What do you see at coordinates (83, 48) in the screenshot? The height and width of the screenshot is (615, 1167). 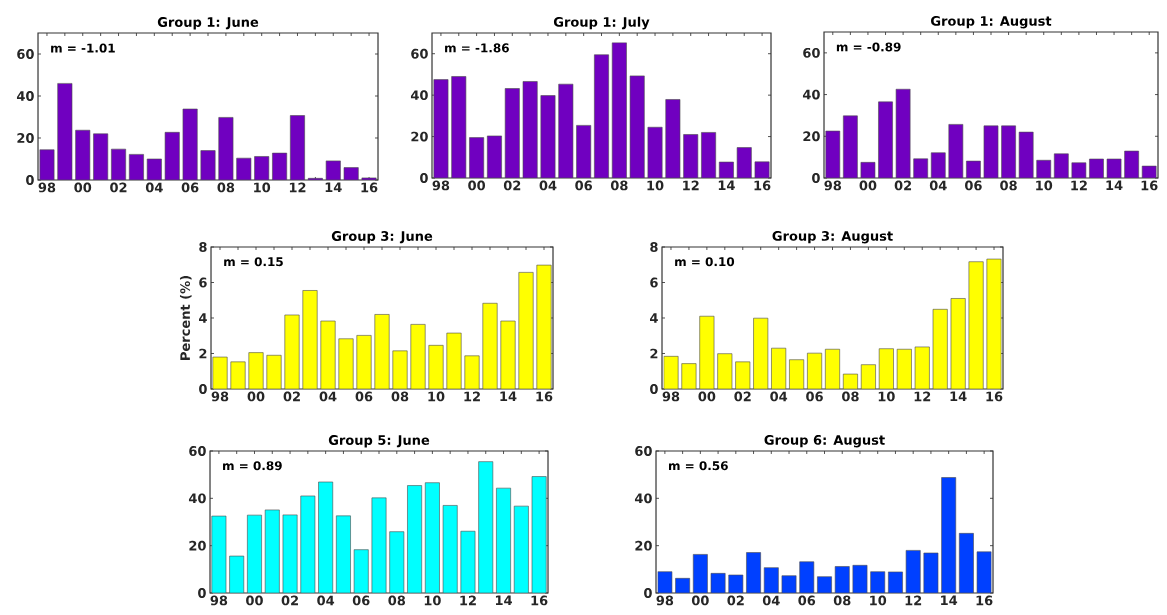 I see `annotation: m = -1.01` at bounding box center [83, 48].